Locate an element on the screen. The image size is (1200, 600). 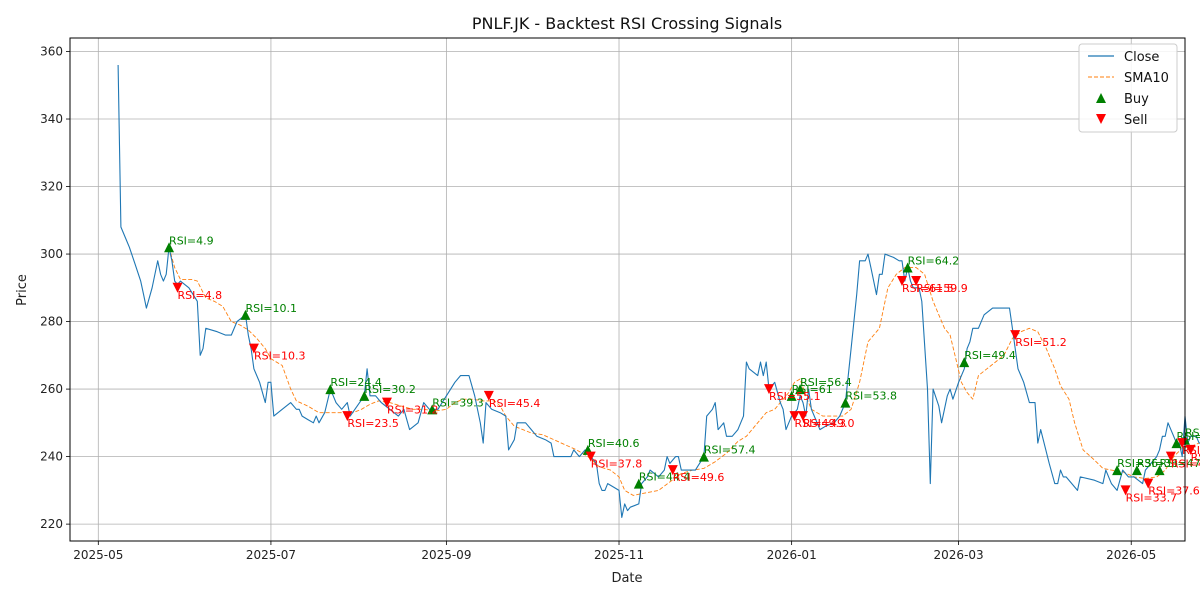
buy-signal-label: RSI=44.4 is located at coordinates (665, 477).